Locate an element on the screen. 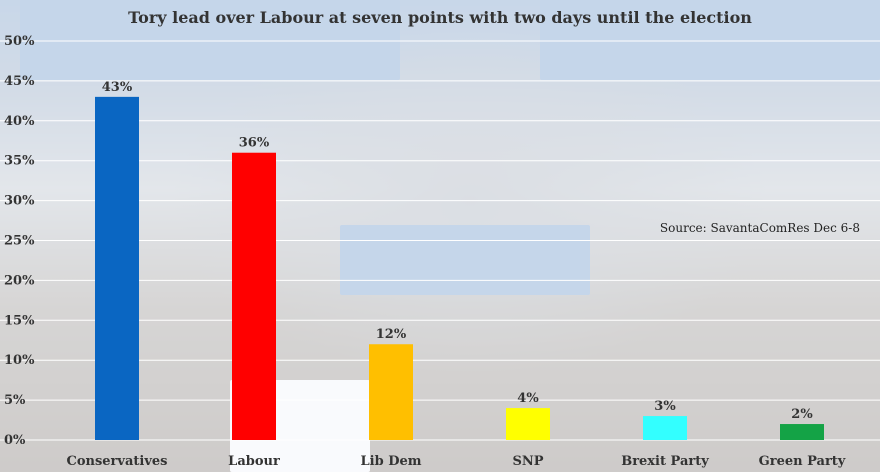 Image resolution: width=880 pixels, height=472 pixels. data-label: 3% is located at coordinates (665, 406).